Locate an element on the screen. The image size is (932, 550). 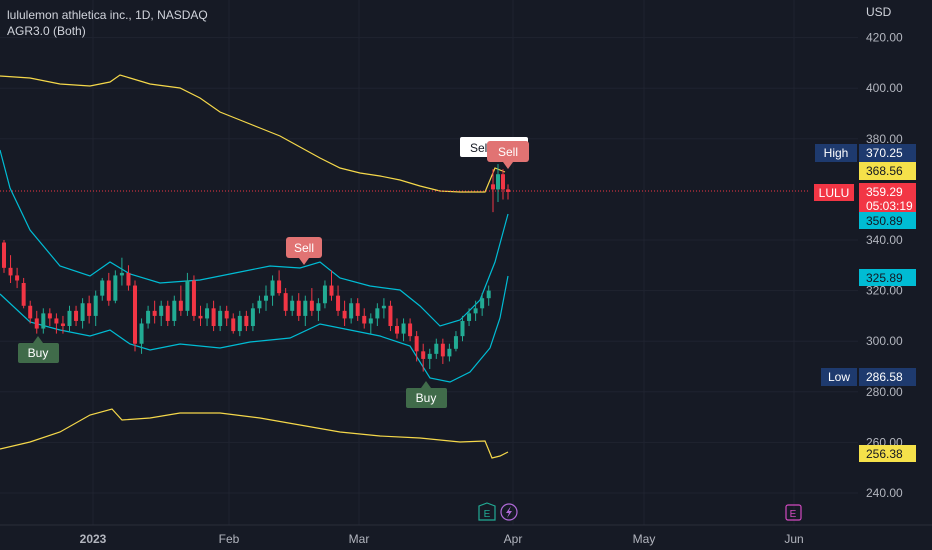
price-tick-label: 280.00 is located at coordinates (884, 392).